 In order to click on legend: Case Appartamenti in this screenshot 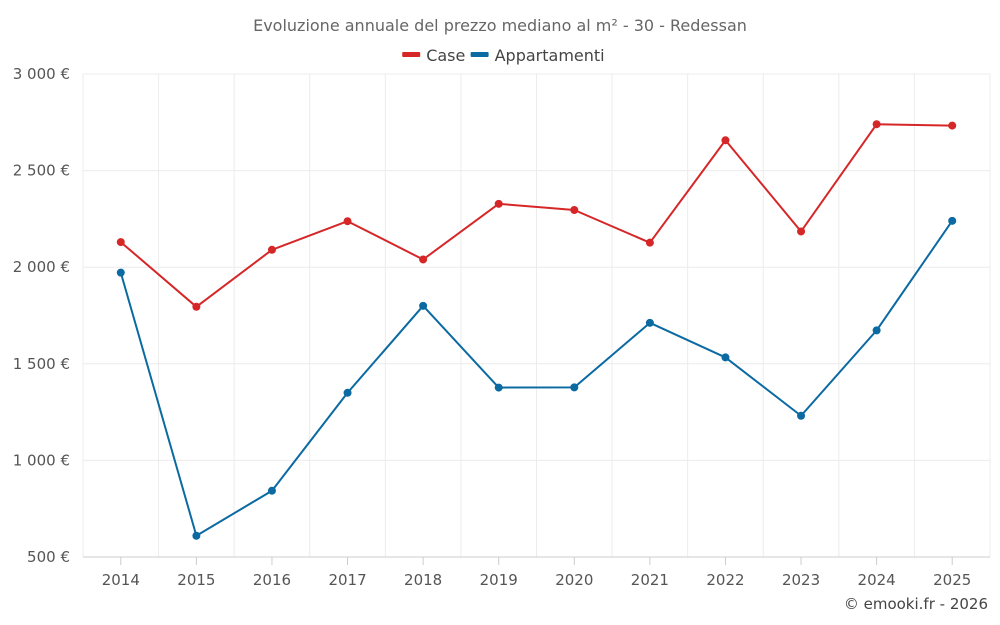, I will do `click(503, 55)`.